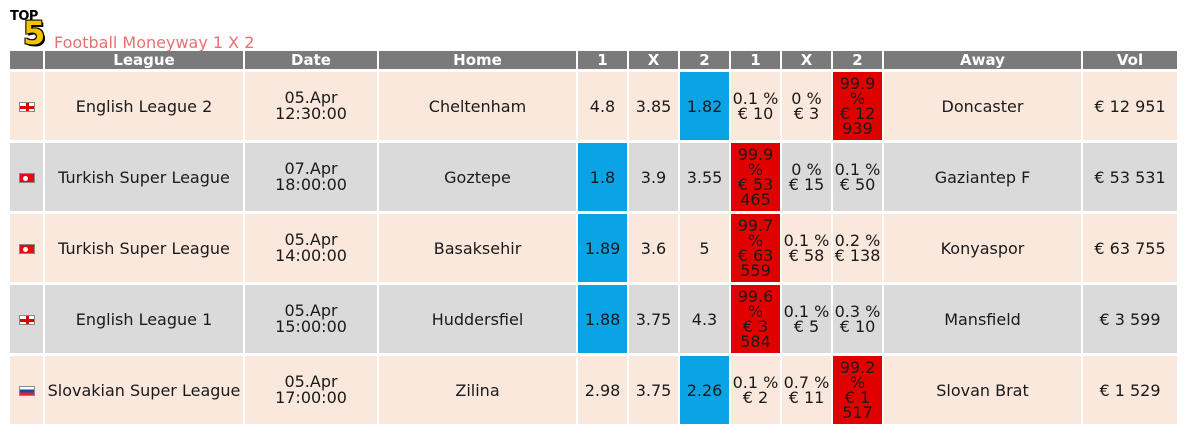  Describe the element at coordinates (1129, 247) in the screenshot. I see `volume: € 63 755` at that location.